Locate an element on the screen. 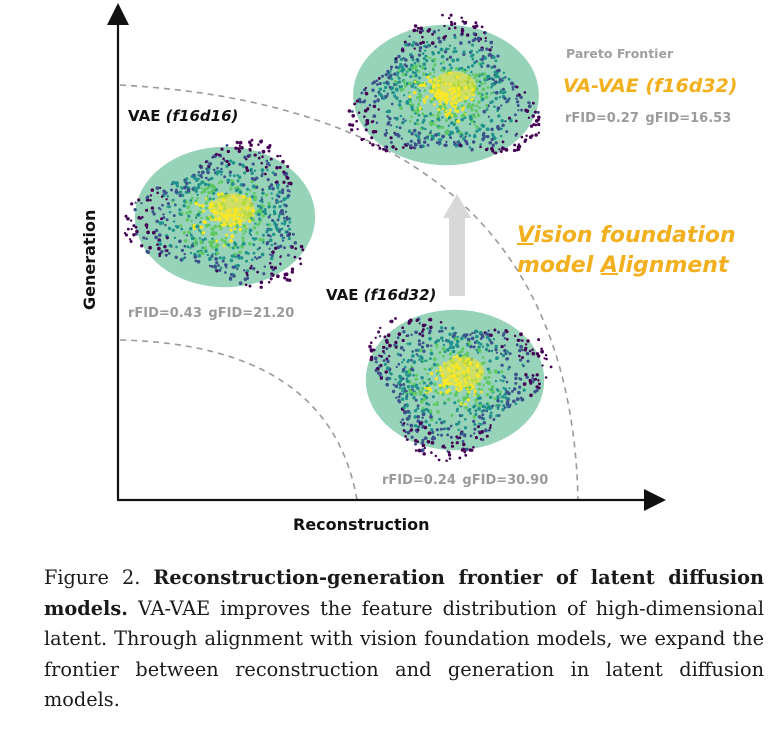  alignment-arrow is located at coordinates (457, 245).